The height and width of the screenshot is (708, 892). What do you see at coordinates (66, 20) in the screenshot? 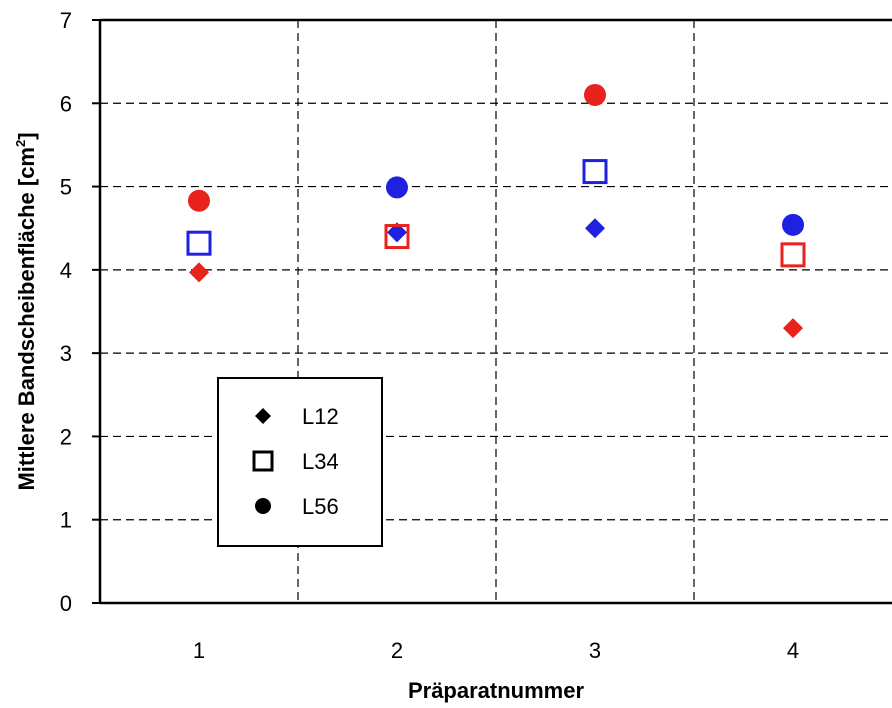
I see `y-tick-label: 7` at bounding box center [66, 20].